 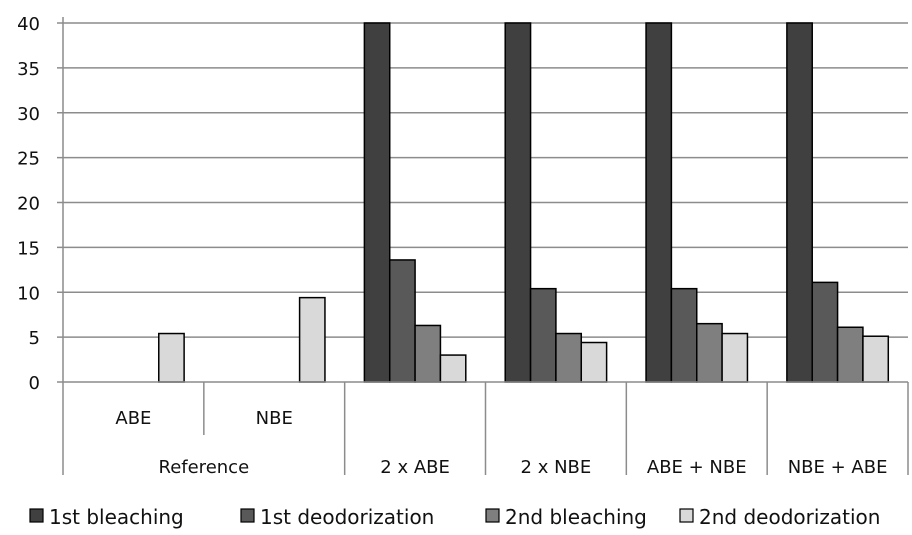 What do you see at coordinates (34, 338) in the screenshot?
I see `y-tick-label: 5` at bounding box center [34, 338].